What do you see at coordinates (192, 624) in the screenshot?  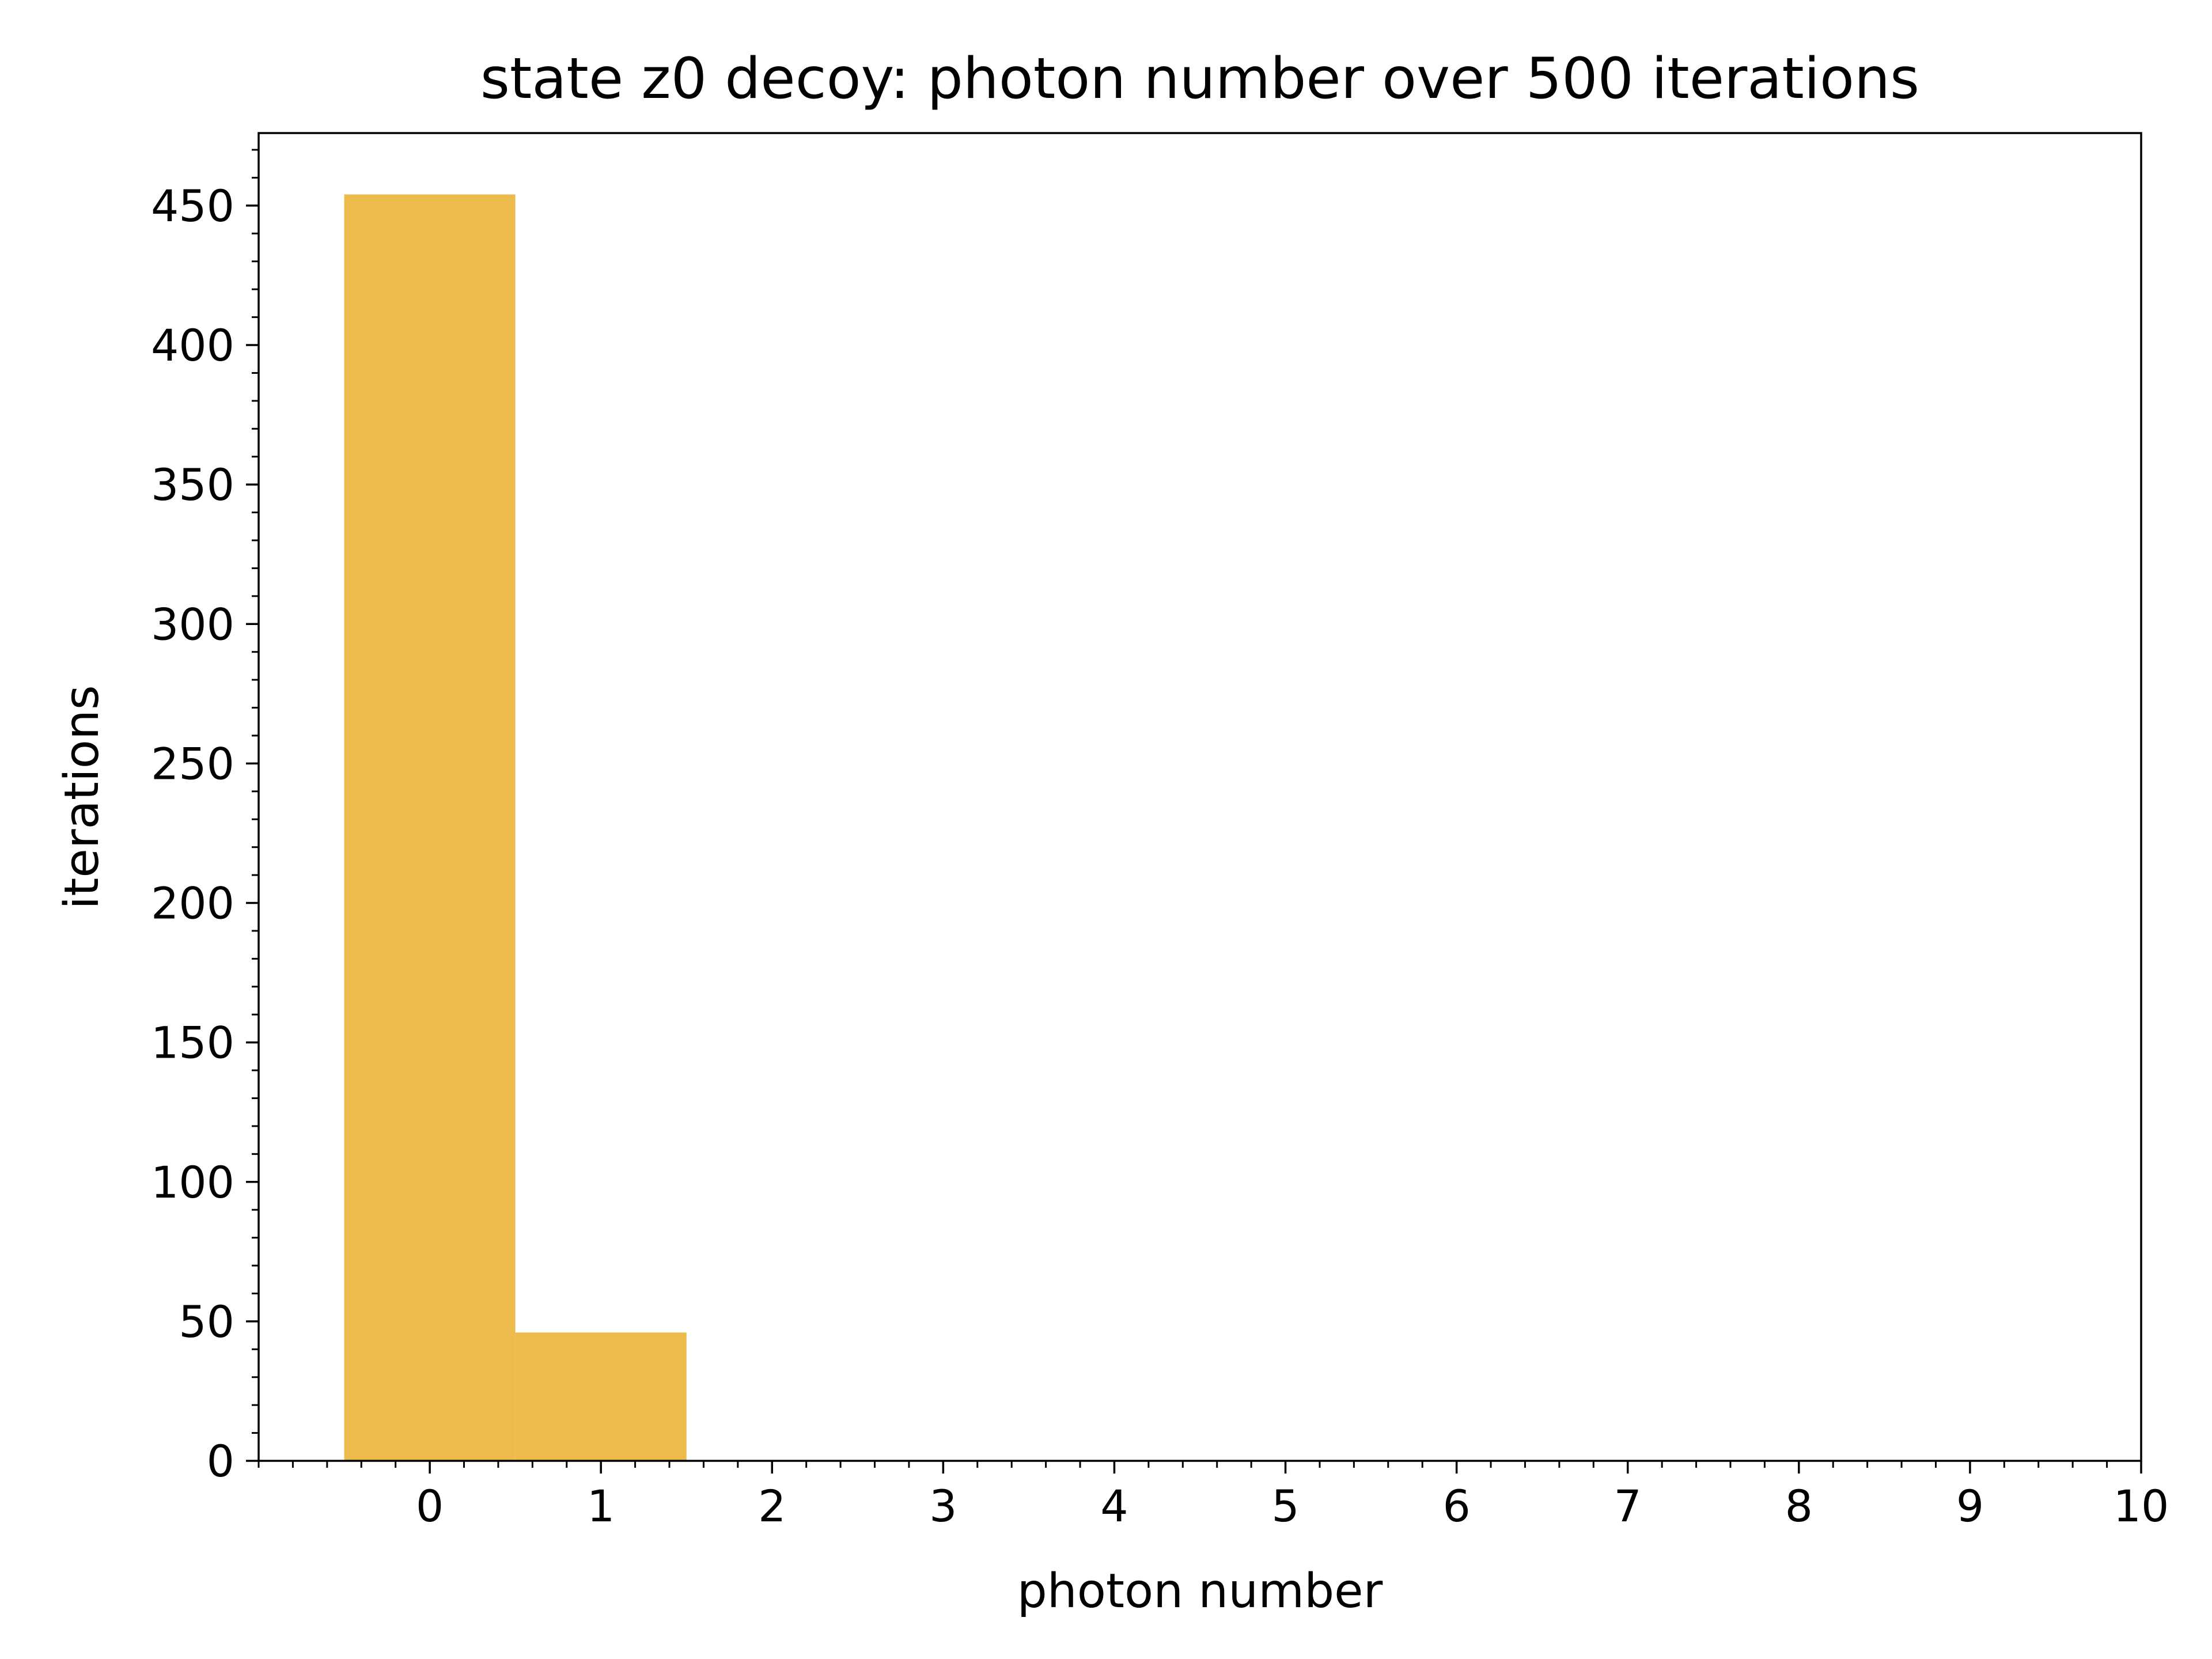 I see `y-tick-label: 300` at bounding box center [192, 624].